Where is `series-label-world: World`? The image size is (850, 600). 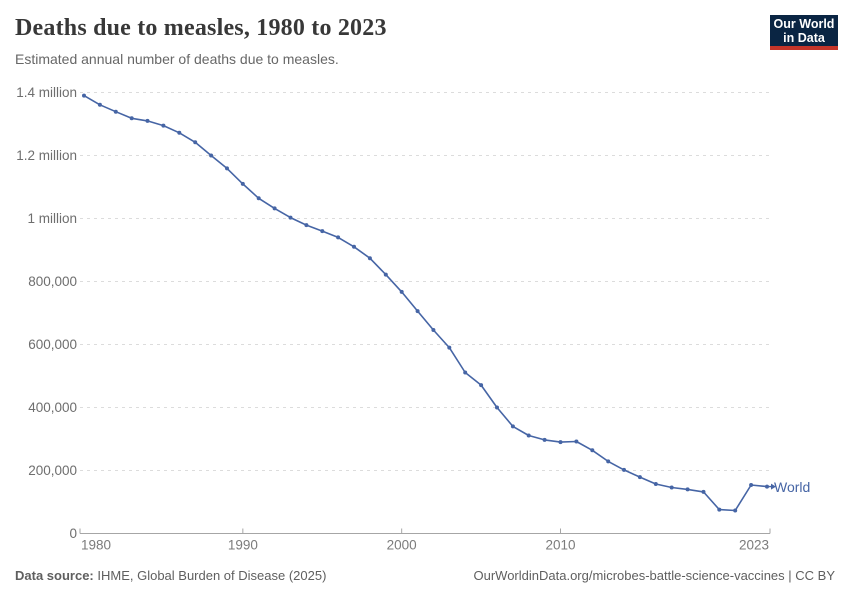 series-label-world: World is located at coordinates (792, 487).